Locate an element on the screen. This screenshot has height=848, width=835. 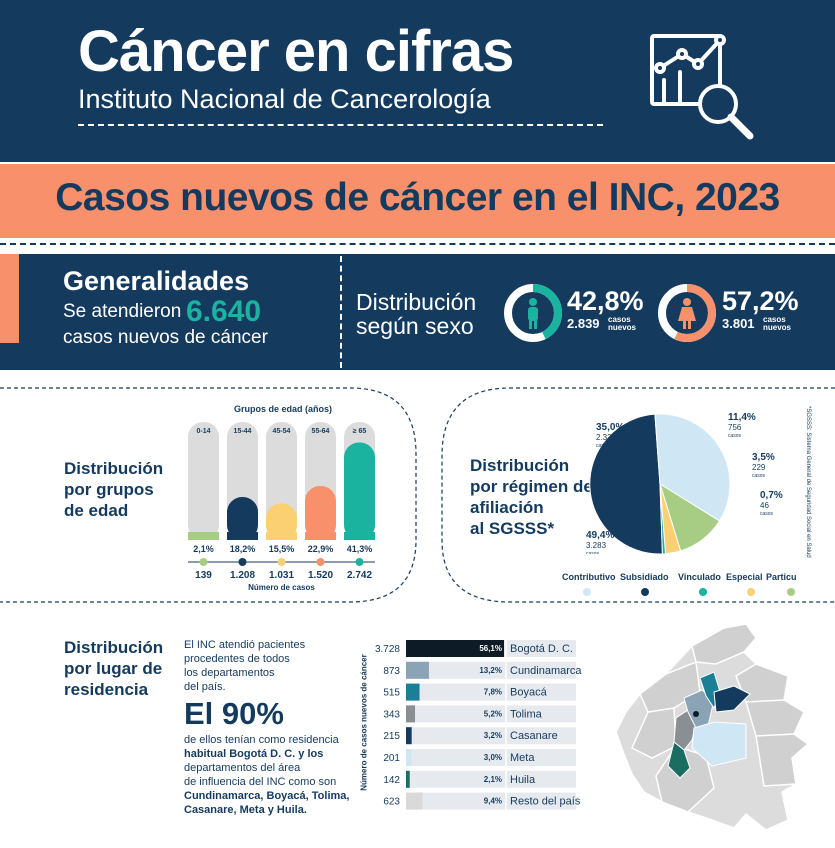
banner-band is located at coordinates (417, 201).